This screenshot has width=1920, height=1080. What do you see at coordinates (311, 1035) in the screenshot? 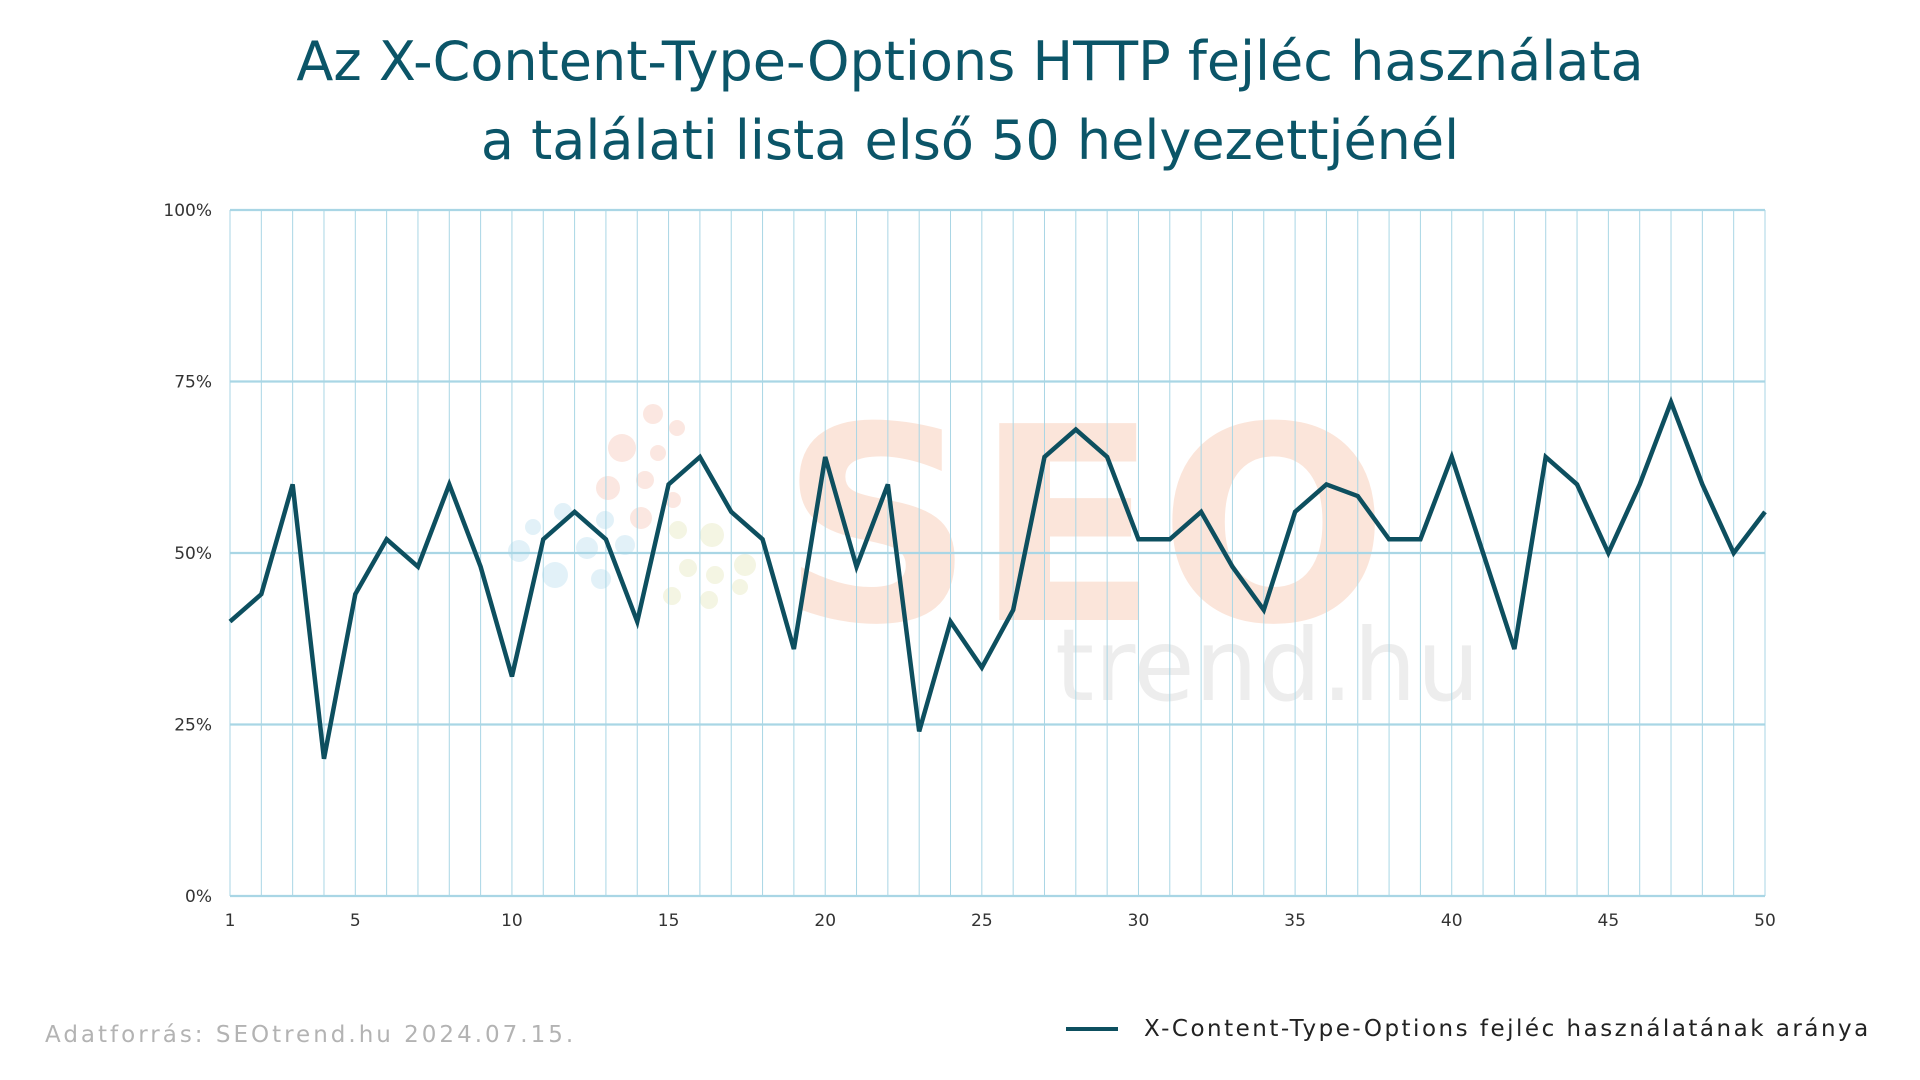
I see `data-source-note: Adatforrás: SEOtrend.hu 2024.07.15.` at bounding box center [311, 1035].